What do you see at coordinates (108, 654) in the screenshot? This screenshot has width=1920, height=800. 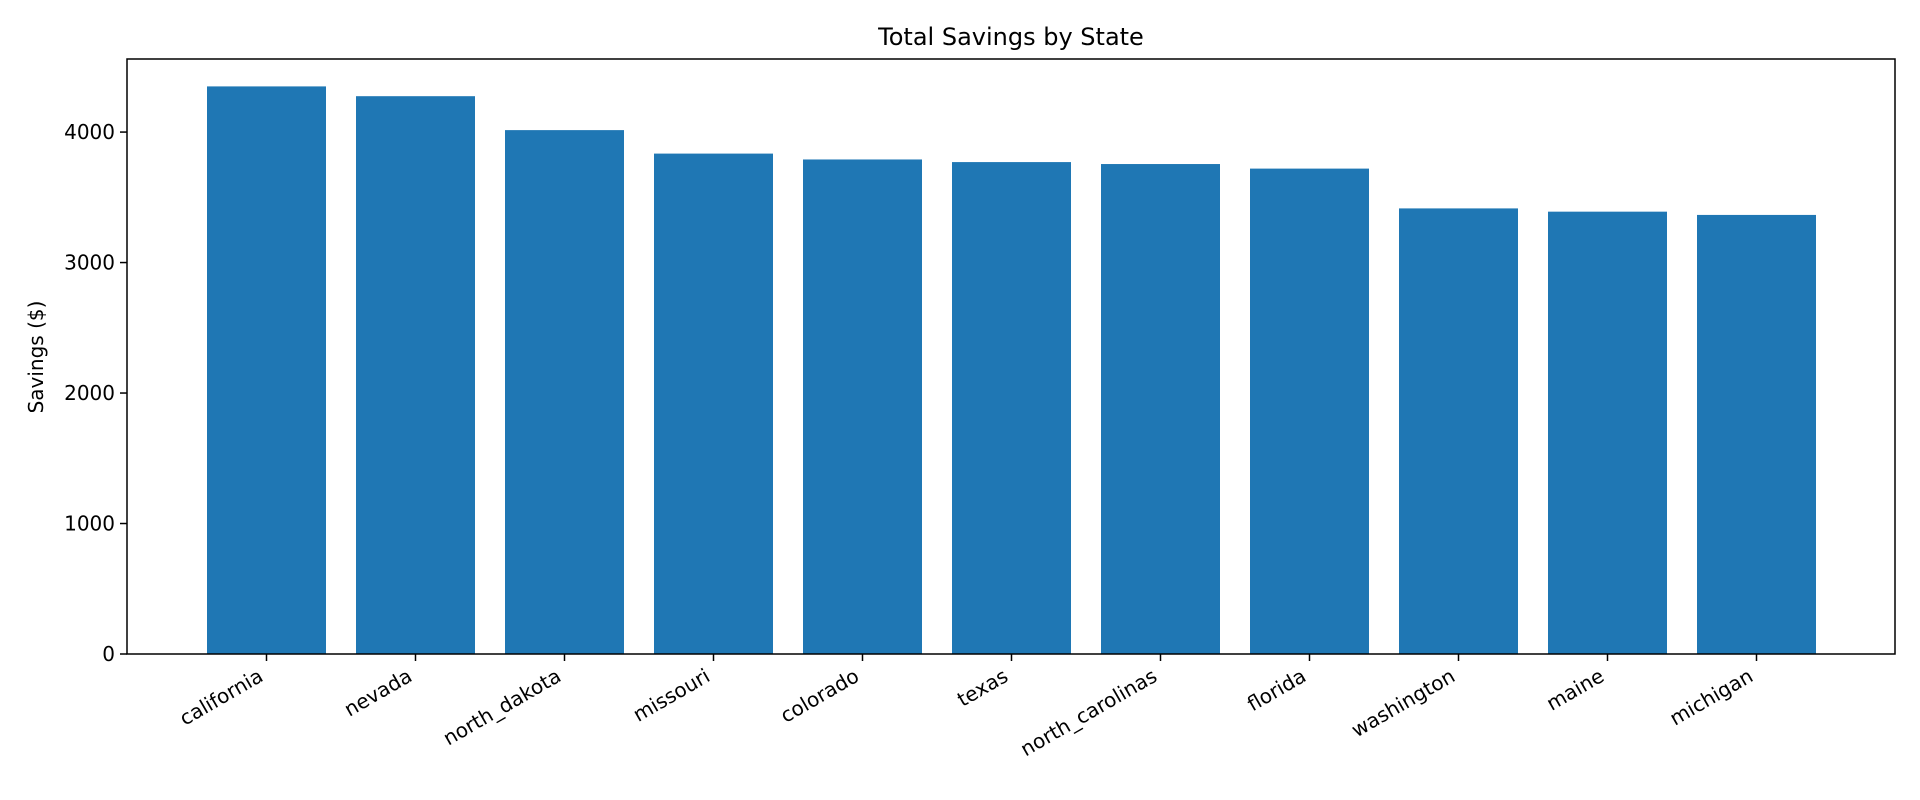 I see `y-tick-label-0: 0` at bounding box center [108, 654].